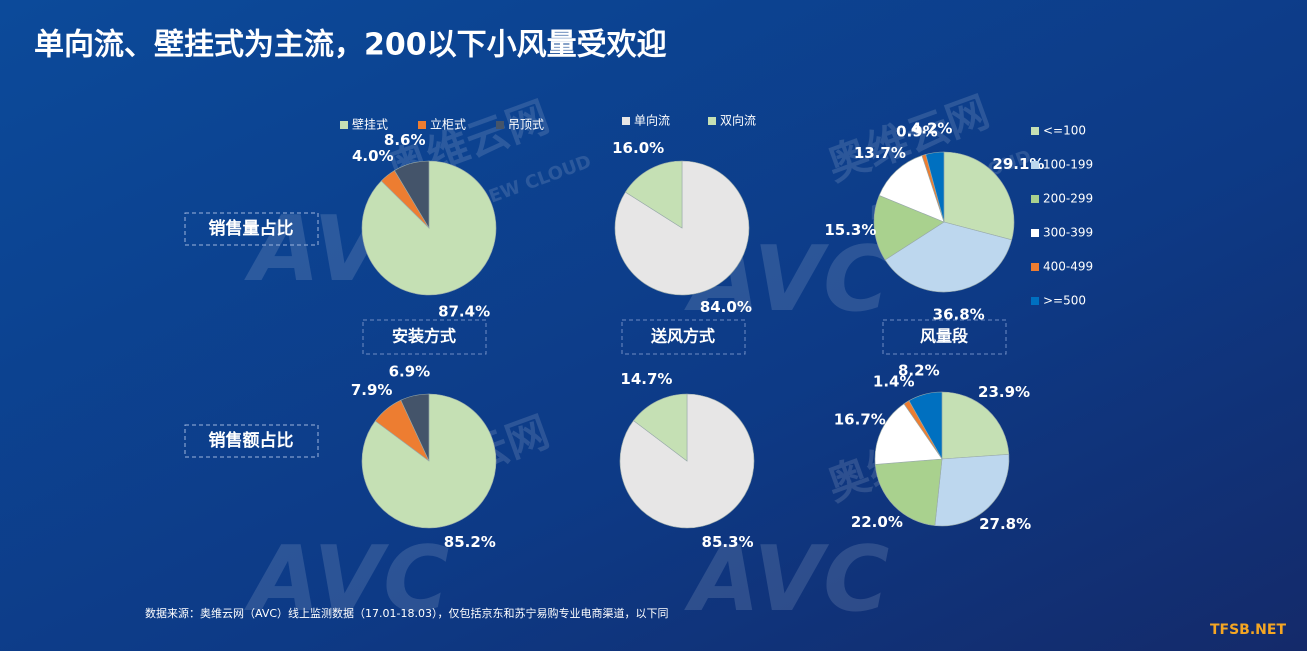 This screenshot has width=1307, height=651. What do you see at coordinates (350, 45) in the screenshot?
I see `slide-title: 单向流、壁挂式为主流，200以下小风量受欢迎` at bounding box center [350, 45].